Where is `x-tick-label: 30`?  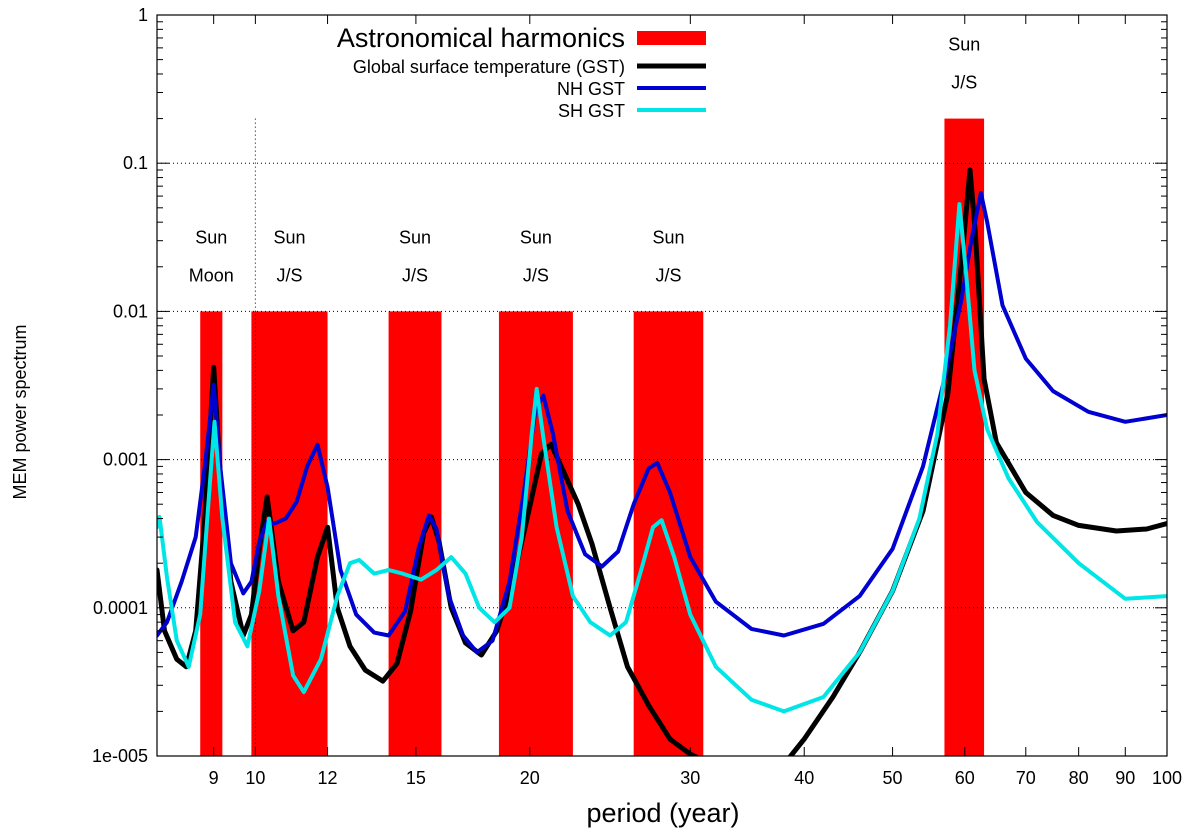 x-tick-label: 30 is located at coordinates (690, 778).